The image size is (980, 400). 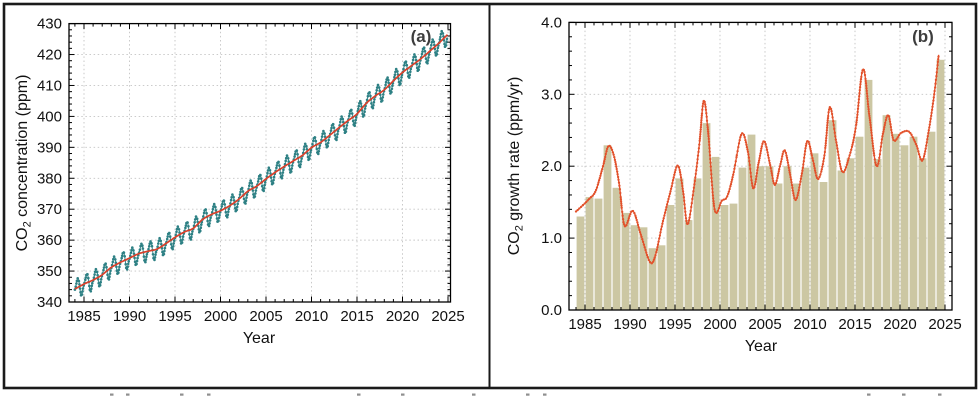 I want to click on y-tick-label: 420, so click(x=49, y=55).